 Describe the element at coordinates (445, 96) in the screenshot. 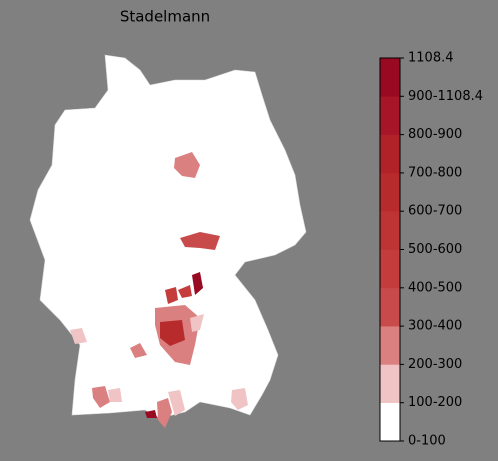

I see `colorbar-label: 900-1108.4` at that location.